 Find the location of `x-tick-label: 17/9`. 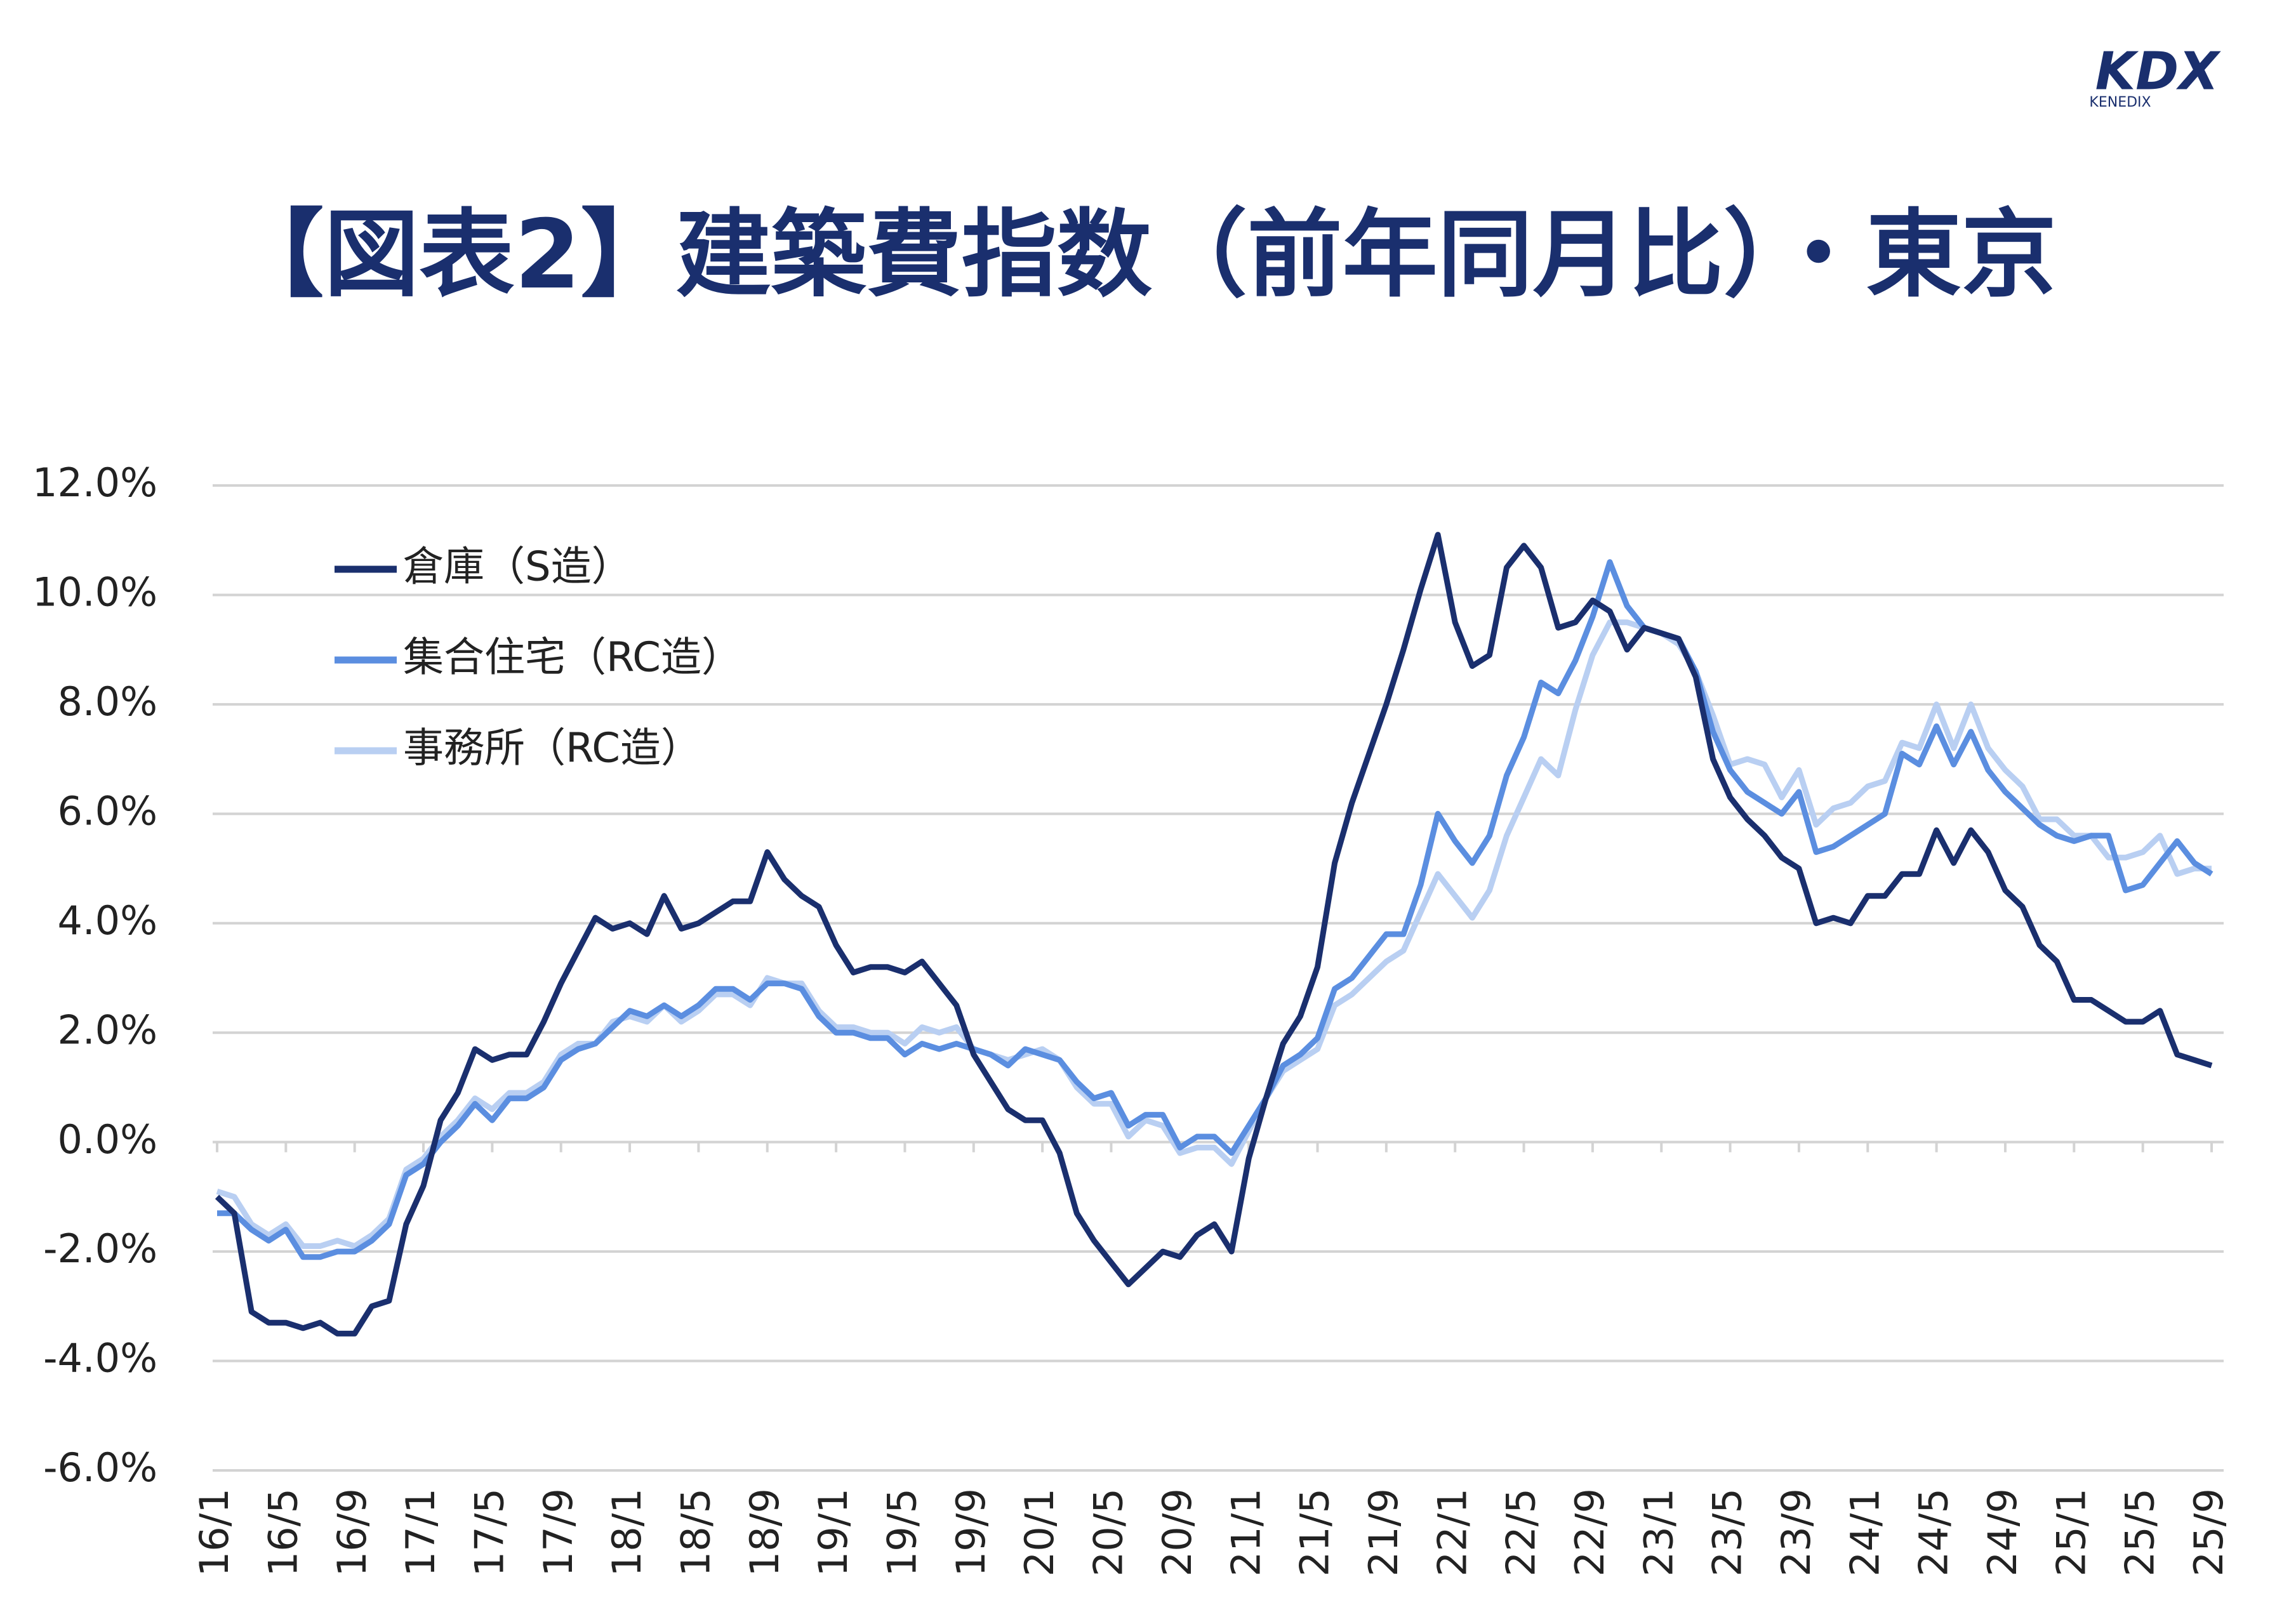

x-tick-label: 17/9 is located at coordinates (558, 1532).